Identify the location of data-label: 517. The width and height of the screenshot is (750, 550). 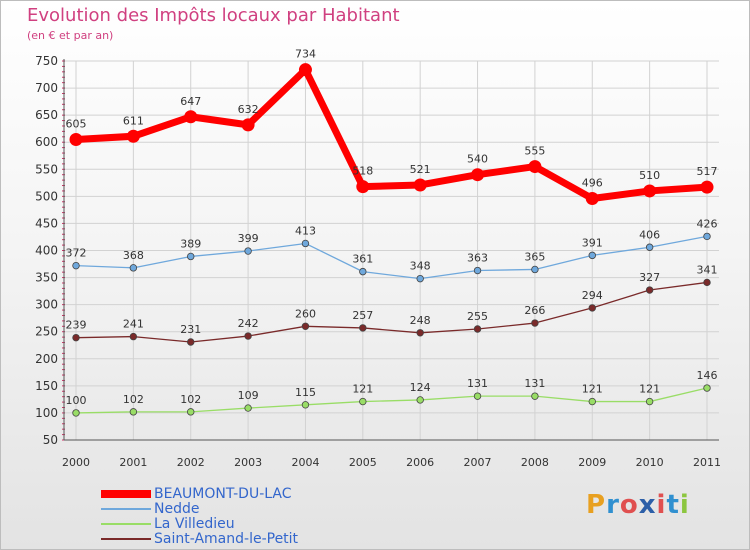
(707, 171).